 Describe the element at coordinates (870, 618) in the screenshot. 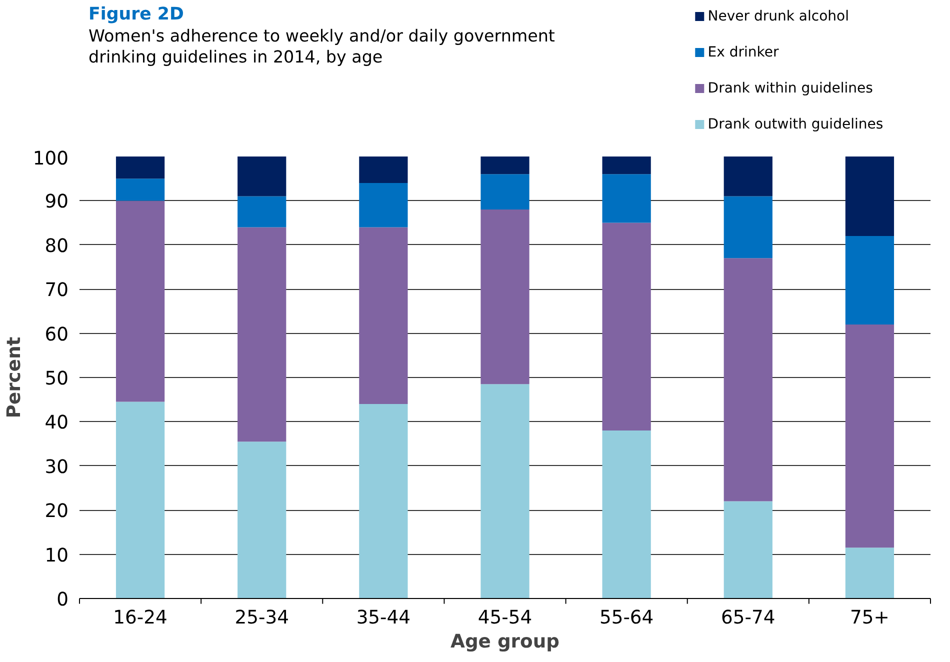

I see `x-tick-label: 75+` at that location.